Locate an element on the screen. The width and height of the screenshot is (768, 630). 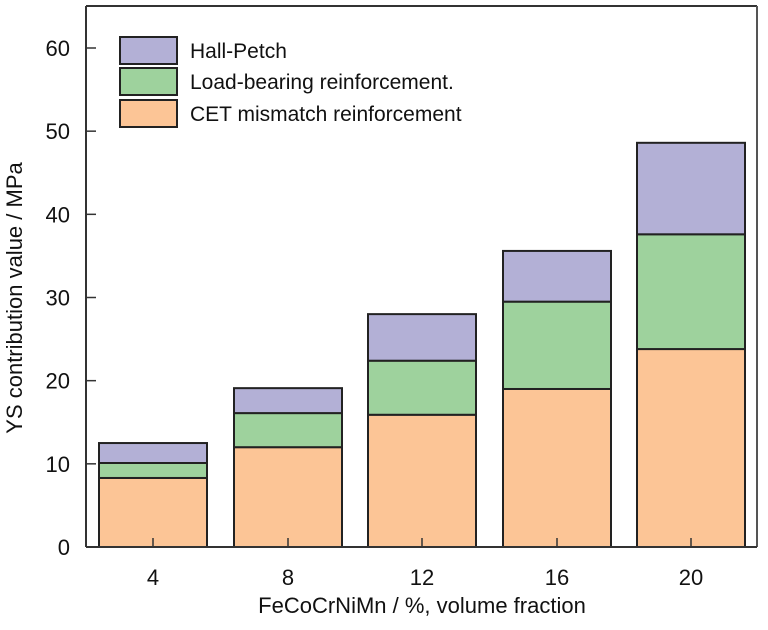
y-tick-label: 40 is located at coordinates (58, 214).